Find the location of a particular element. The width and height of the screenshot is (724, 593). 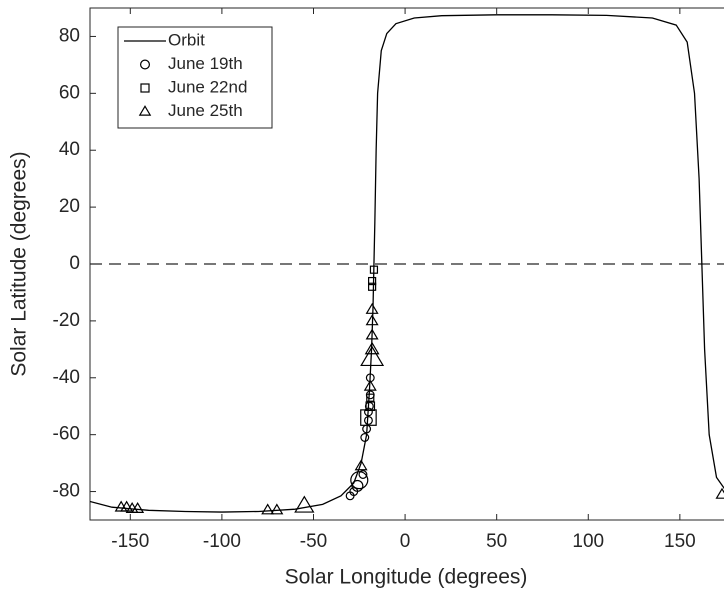

x-tick-label: -150 is located at coordinates (130, 541).